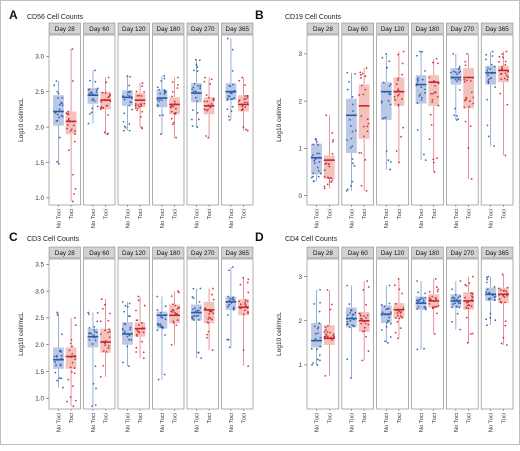 This screenshot has width=520, height=451. Describe the element at coordinates (329, 335) in the screenshot. I see `iqr-box` at that location.